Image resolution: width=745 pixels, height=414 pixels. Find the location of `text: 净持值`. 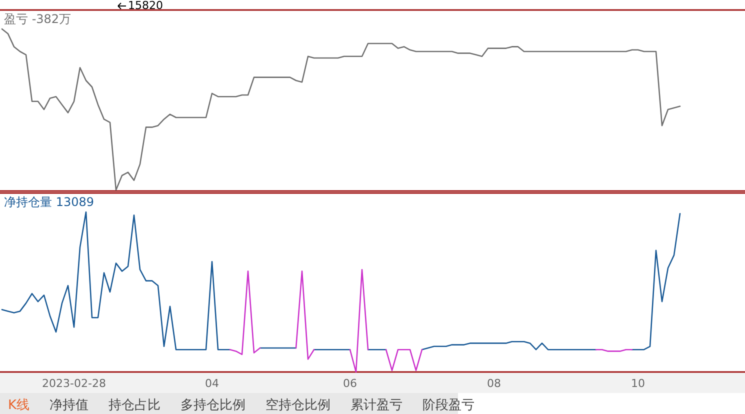

text: 净持值 is located at coordinates (69, 405).